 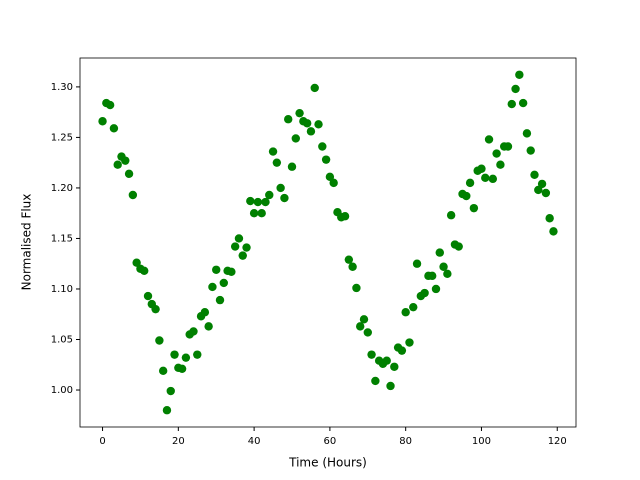 I want to click on y-tick-label: 1.30, so click(x=62, y=87).